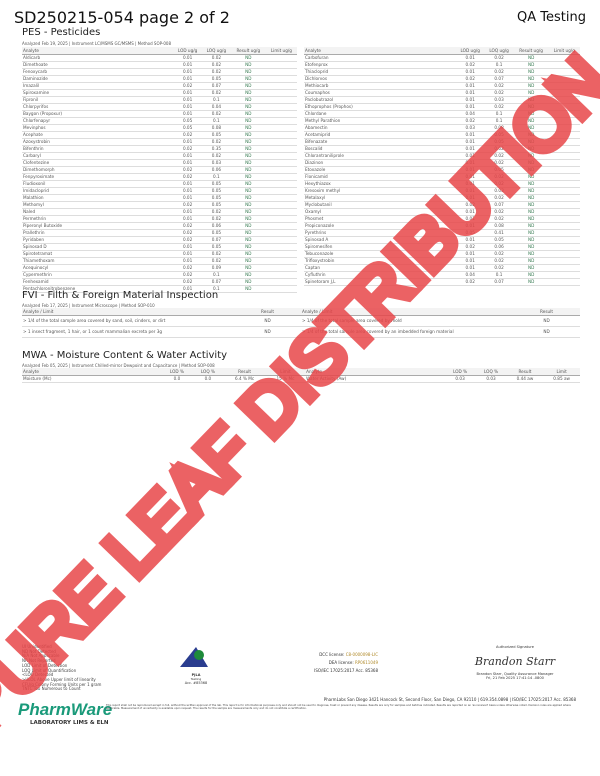 Image resolution: width=600 pixels, height=776 pixels. Describe the element at coordinates (244, 379) in the screenshot. I see `table-cell: 6.4 % Mc` at that location.